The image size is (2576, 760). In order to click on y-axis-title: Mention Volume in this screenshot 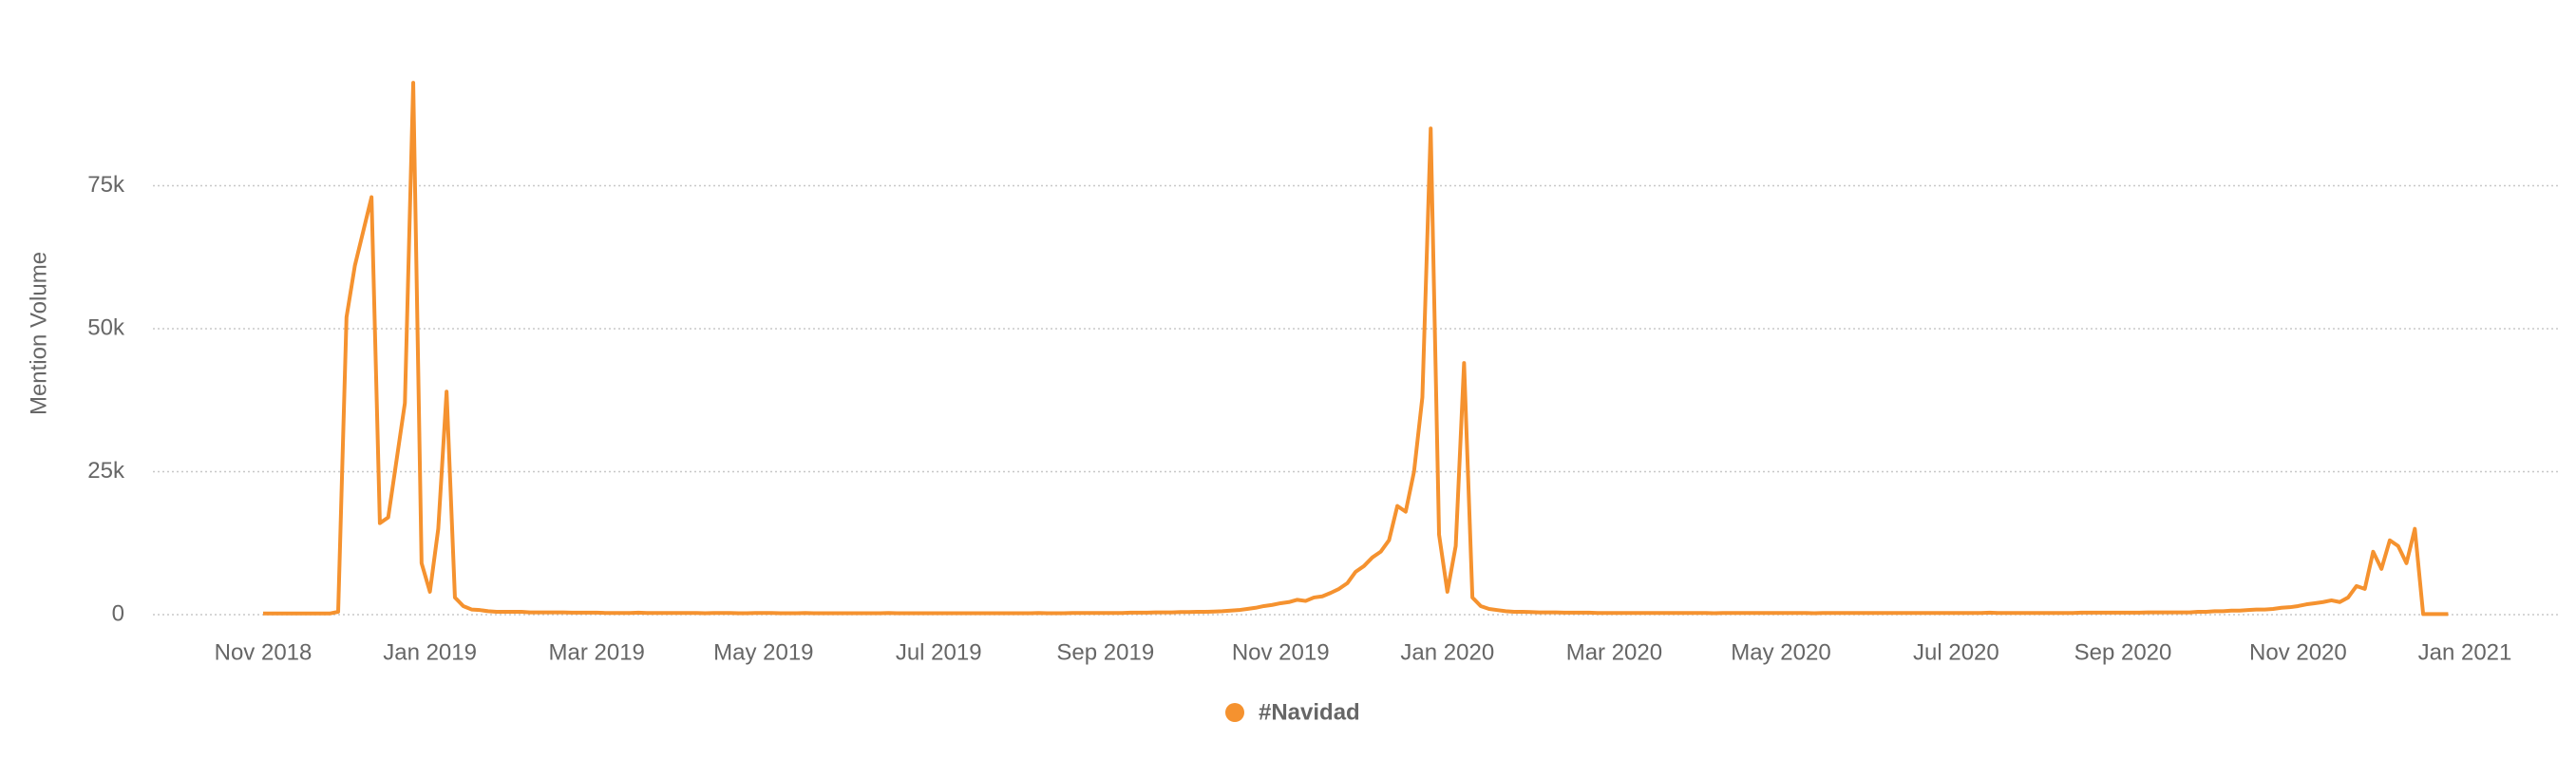, I will do `click(38, 333)`.